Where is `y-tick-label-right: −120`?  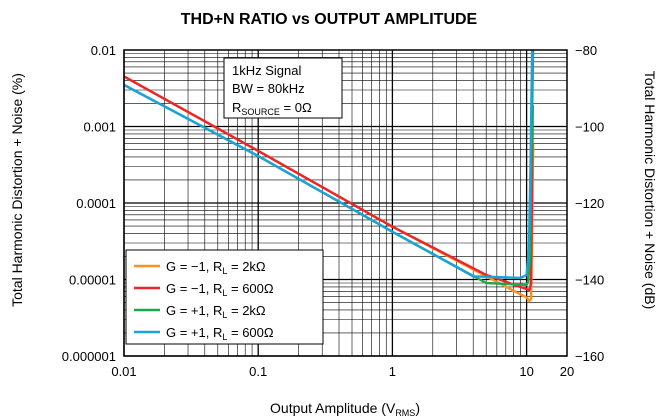
y-tick-label-right: −120 is located at coordinates (589, 203).